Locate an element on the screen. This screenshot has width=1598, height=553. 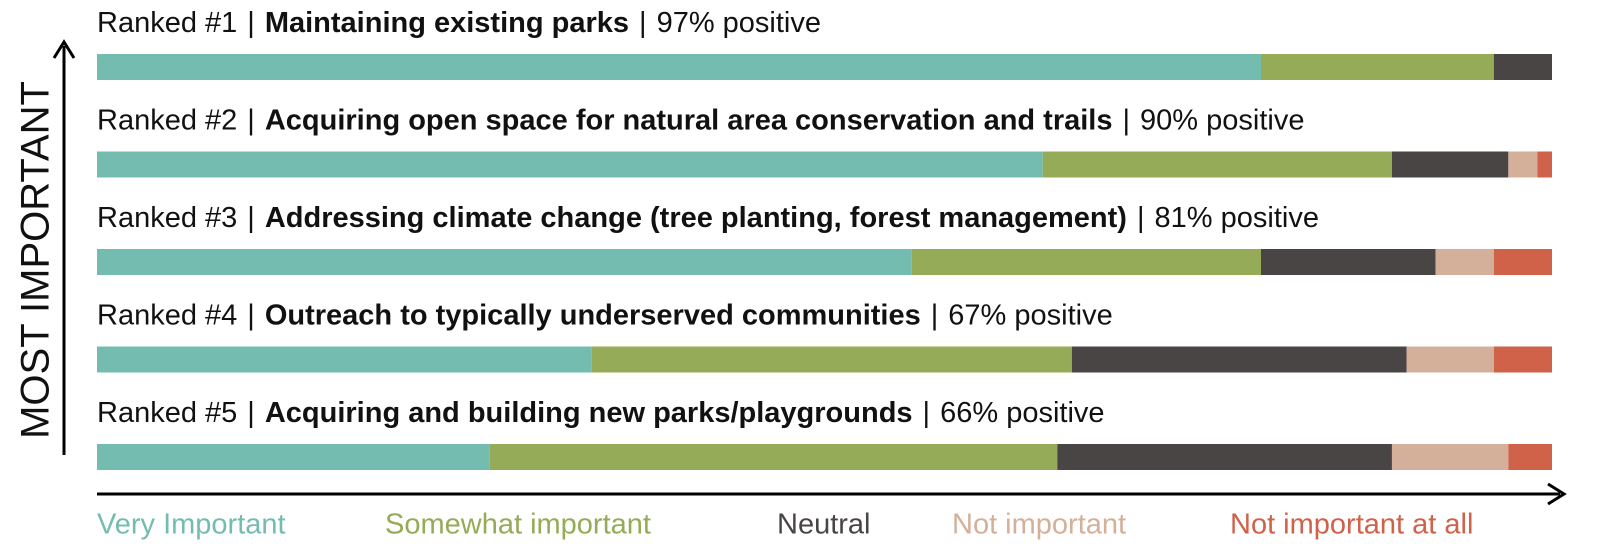
positive-label: 81% positive is located at coordinates (1237, 218).